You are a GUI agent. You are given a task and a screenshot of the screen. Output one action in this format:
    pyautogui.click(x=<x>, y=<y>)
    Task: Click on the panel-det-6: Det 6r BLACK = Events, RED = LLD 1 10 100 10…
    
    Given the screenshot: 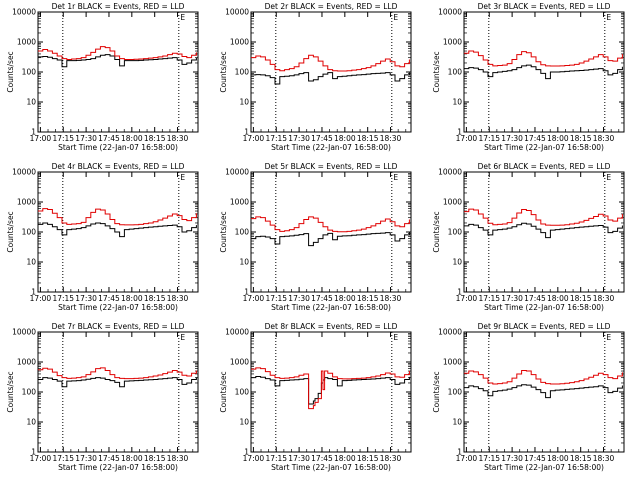 What is the action you would take?
    pyautogui.click(x=528, y=237)
    